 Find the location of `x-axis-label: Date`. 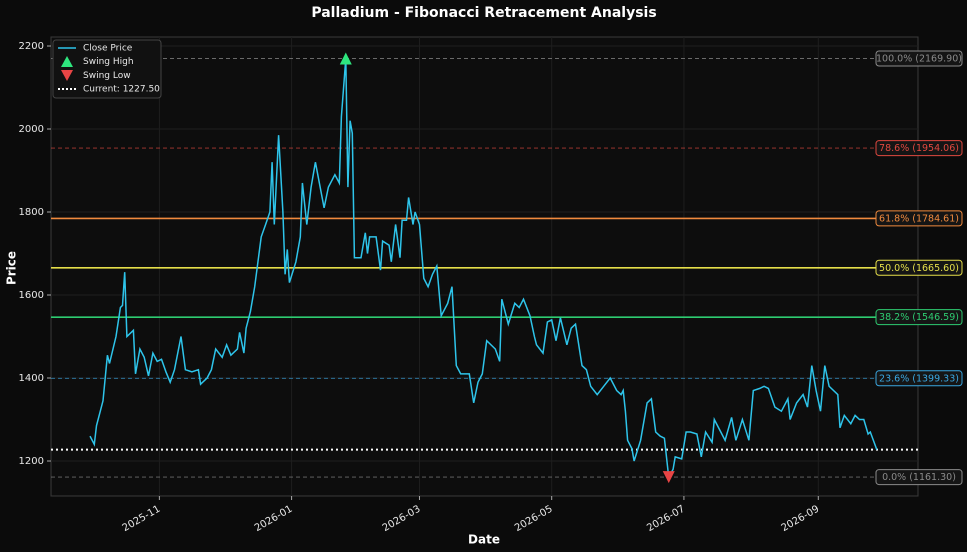

x-axis-label: Date is located at coordinates (484, 540).